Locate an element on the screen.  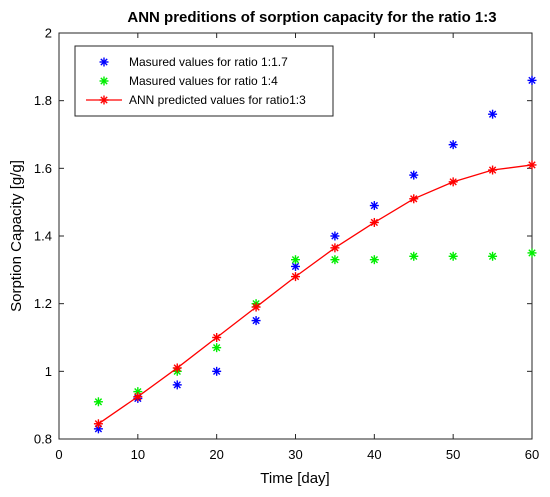
y-tick-label: 0.8 is located at coordinates (43, 439).